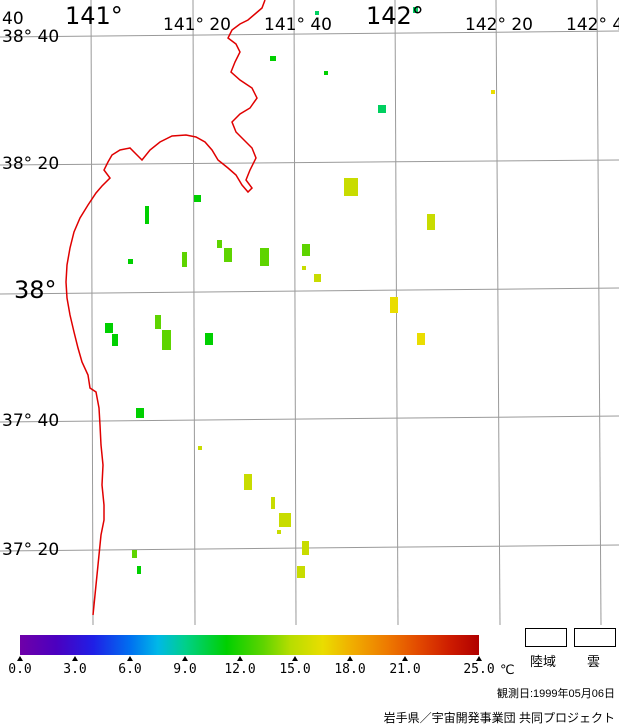  What do you see at coordinates (13, 19) in the screenshot?
I see `corner-label: 40` at bounding box center [13, 19].